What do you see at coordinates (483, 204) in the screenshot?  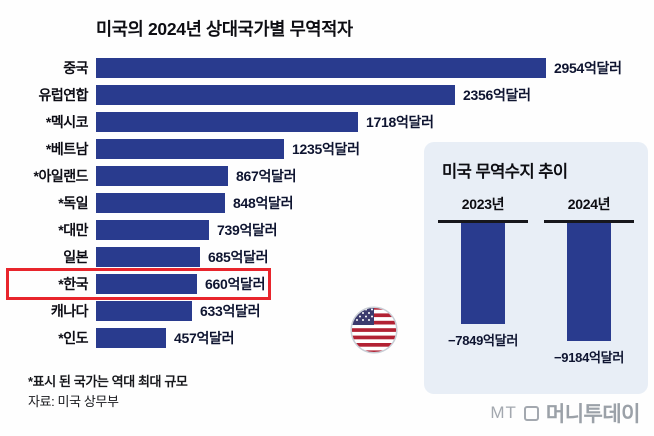 I see `year-label: 2023년` at bounding box center [483, 204].